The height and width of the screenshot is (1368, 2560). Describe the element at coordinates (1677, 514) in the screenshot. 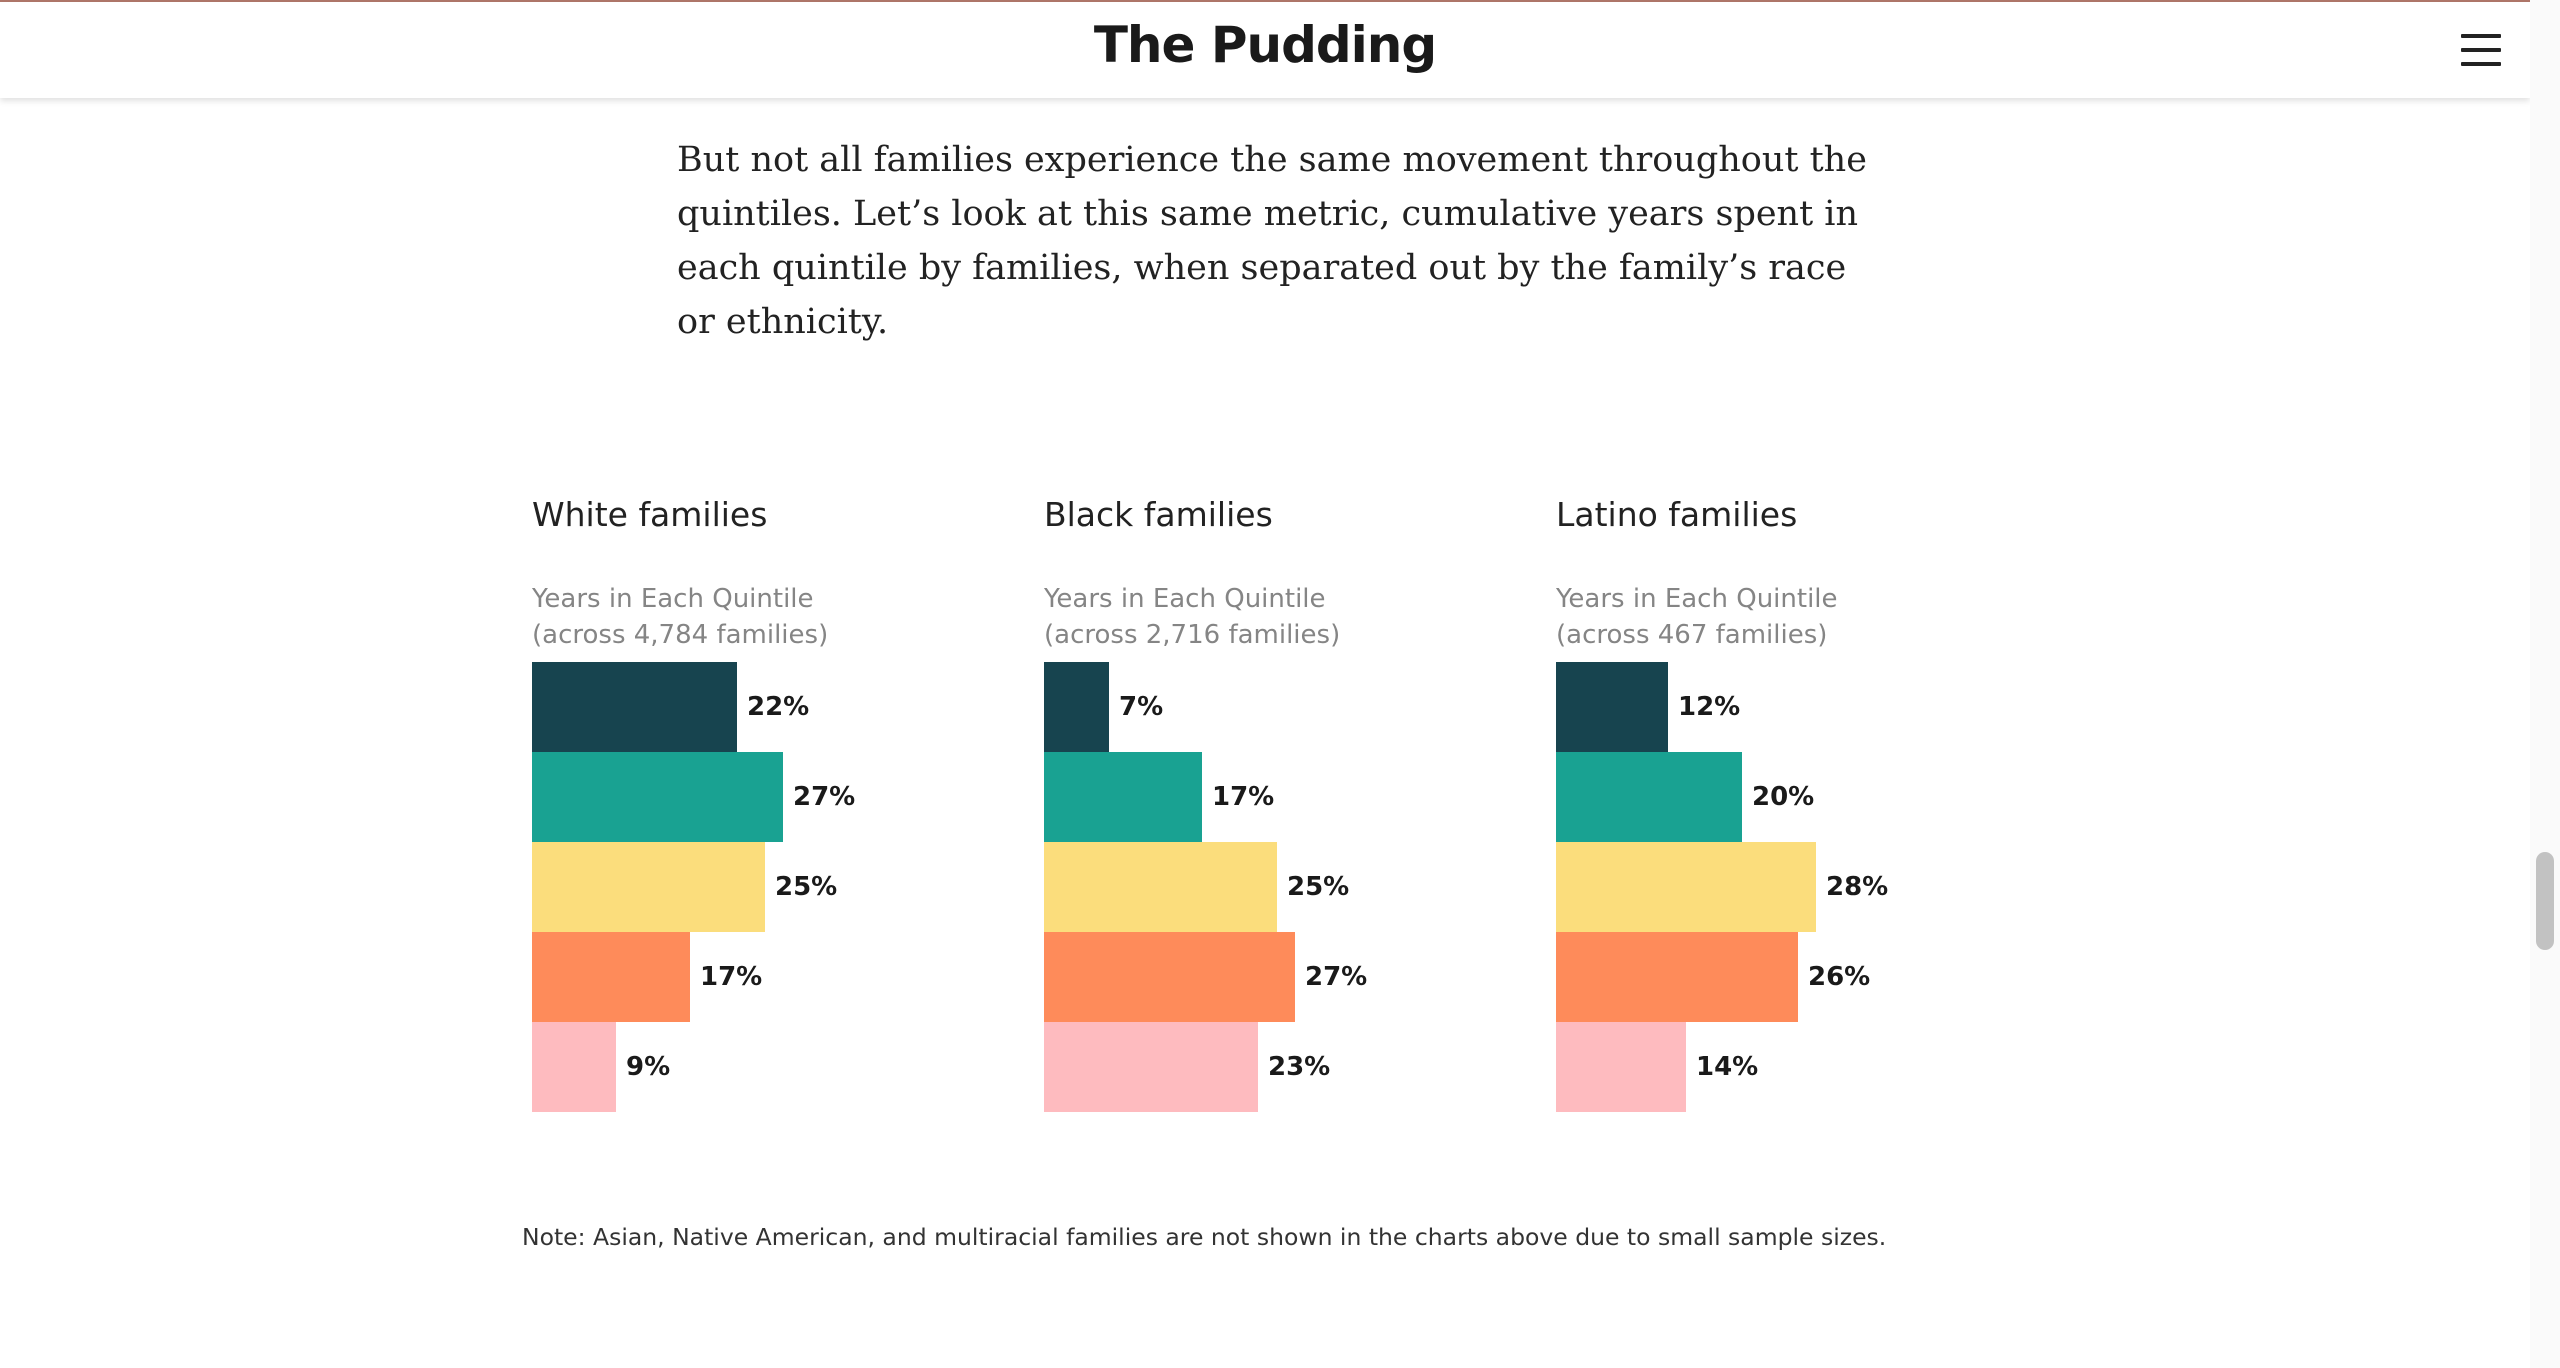

I see `chart-title: Latino families` at that location.